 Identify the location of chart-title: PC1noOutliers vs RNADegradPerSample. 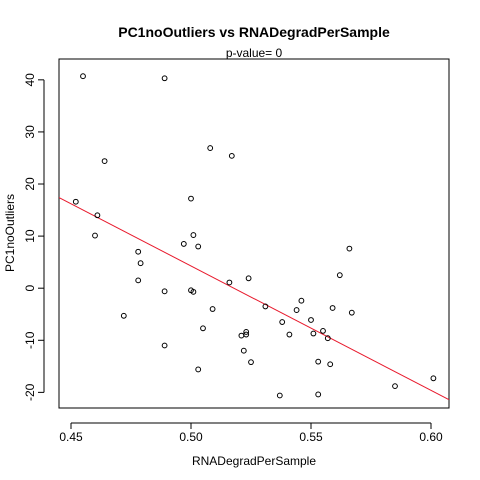
(254, 32).